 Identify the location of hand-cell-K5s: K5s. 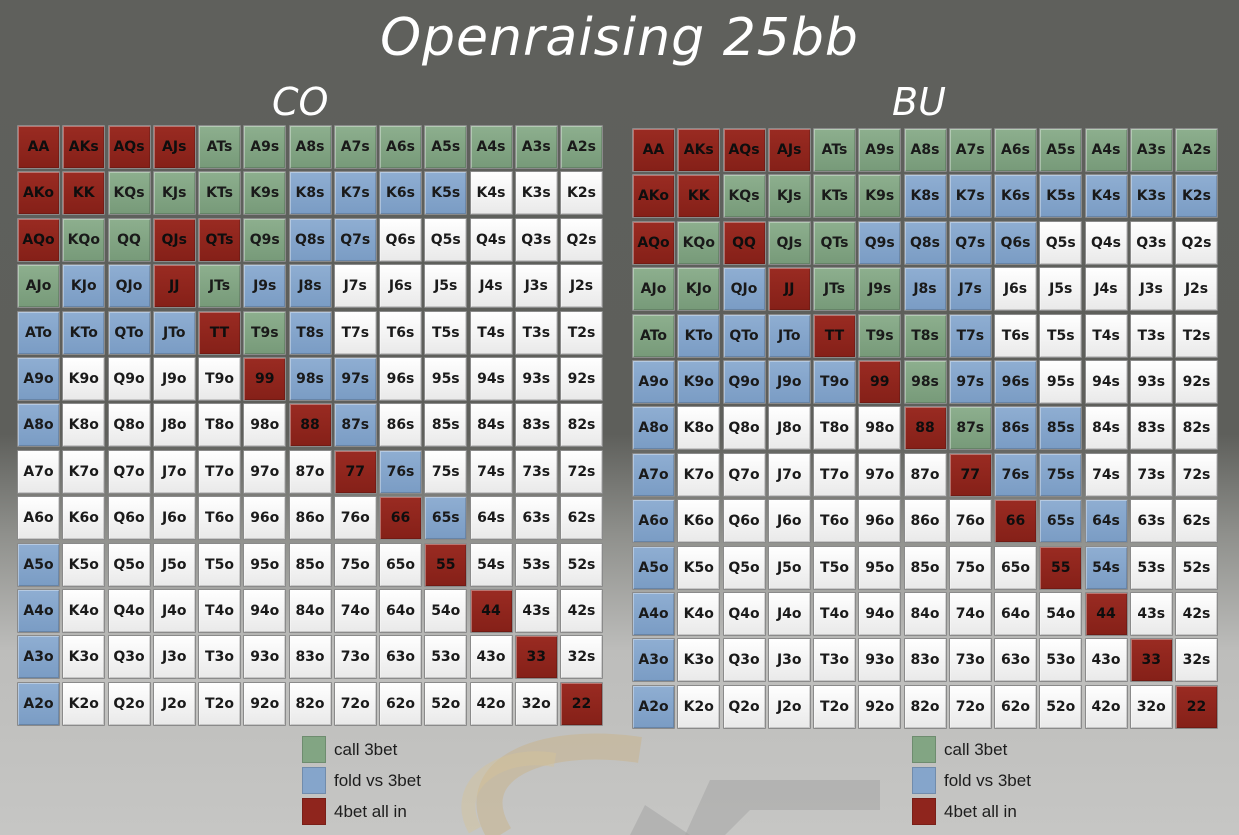
(446, 193).